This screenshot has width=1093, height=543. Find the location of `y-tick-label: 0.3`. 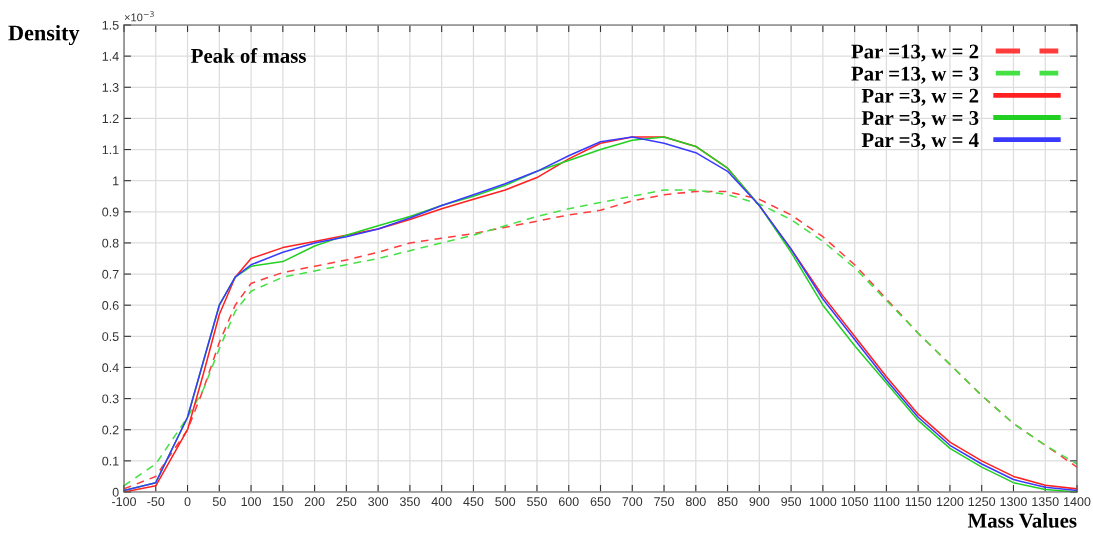

y-tick-label: 0.3 is located at coordinates (110, 399).